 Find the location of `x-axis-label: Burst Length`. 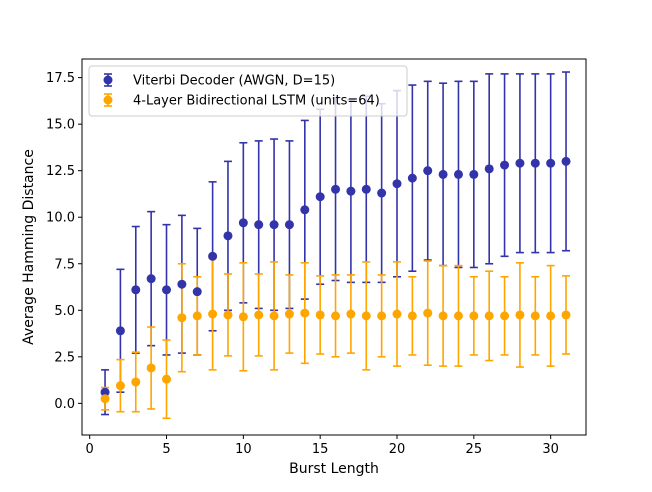

x-axis-label: Burst Length is located at coordinates (334, 469).